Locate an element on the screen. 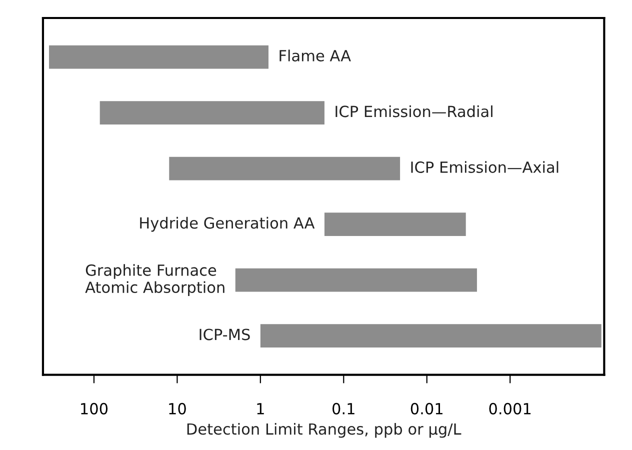  x-axis-title: Detection Limit Ranges, ppb or µg/L is located at coordinates (324, 430).